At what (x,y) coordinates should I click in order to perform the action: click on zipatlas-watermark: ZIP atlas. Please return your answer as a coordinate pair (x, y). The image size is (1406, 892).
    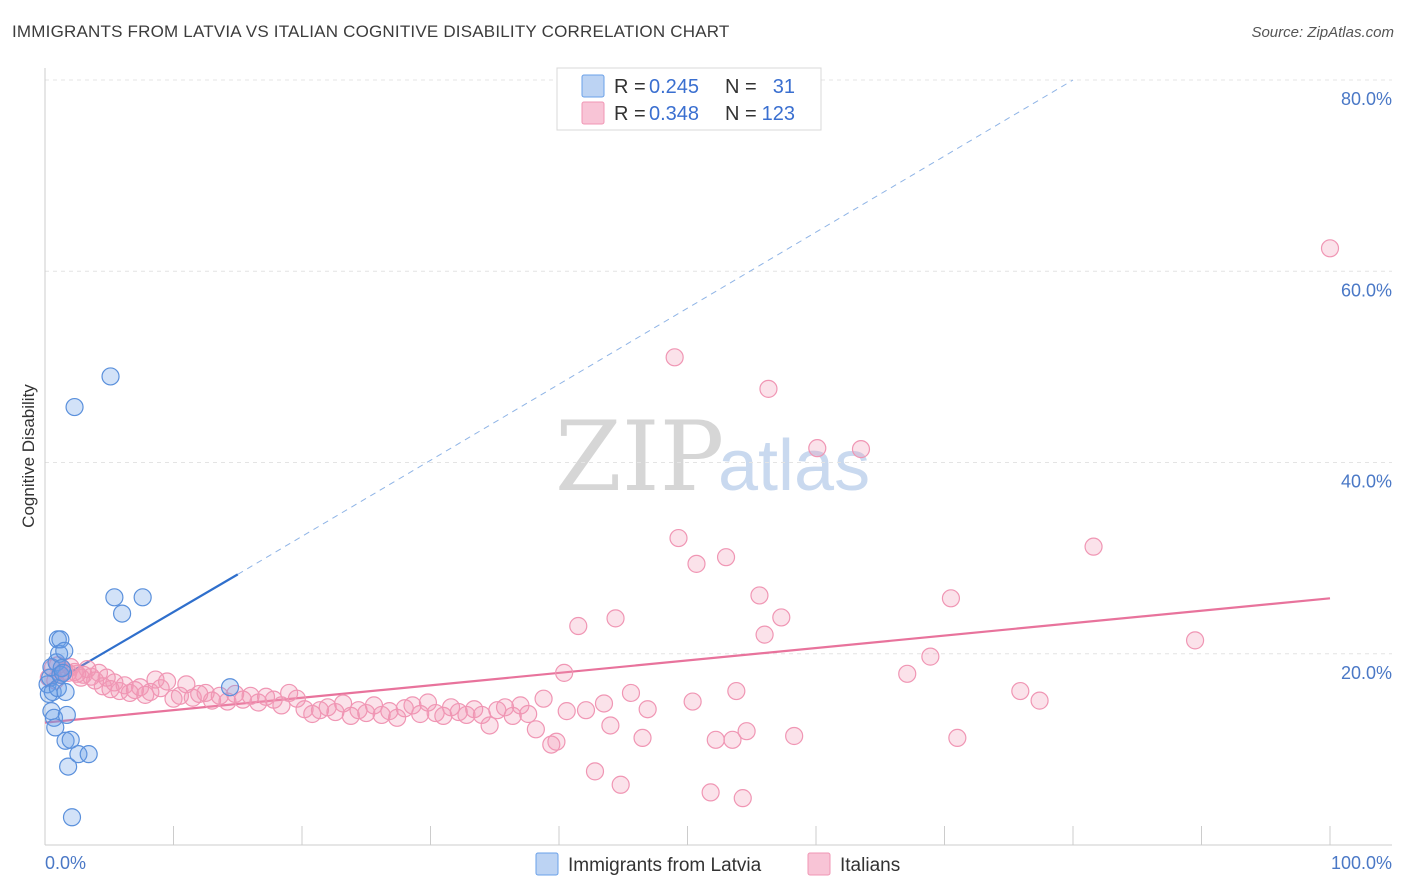
    Looking at the image, I should click on (712, 457).